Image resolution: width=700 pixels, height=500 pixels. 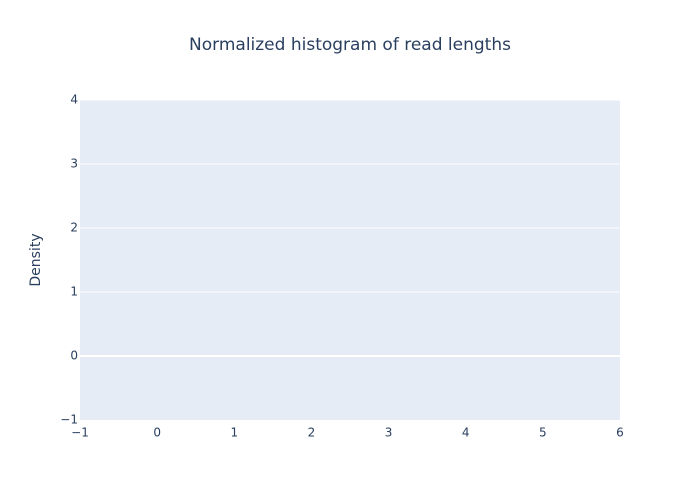 I want to click on x-tick-label: 4, so click(x=466, y=433).